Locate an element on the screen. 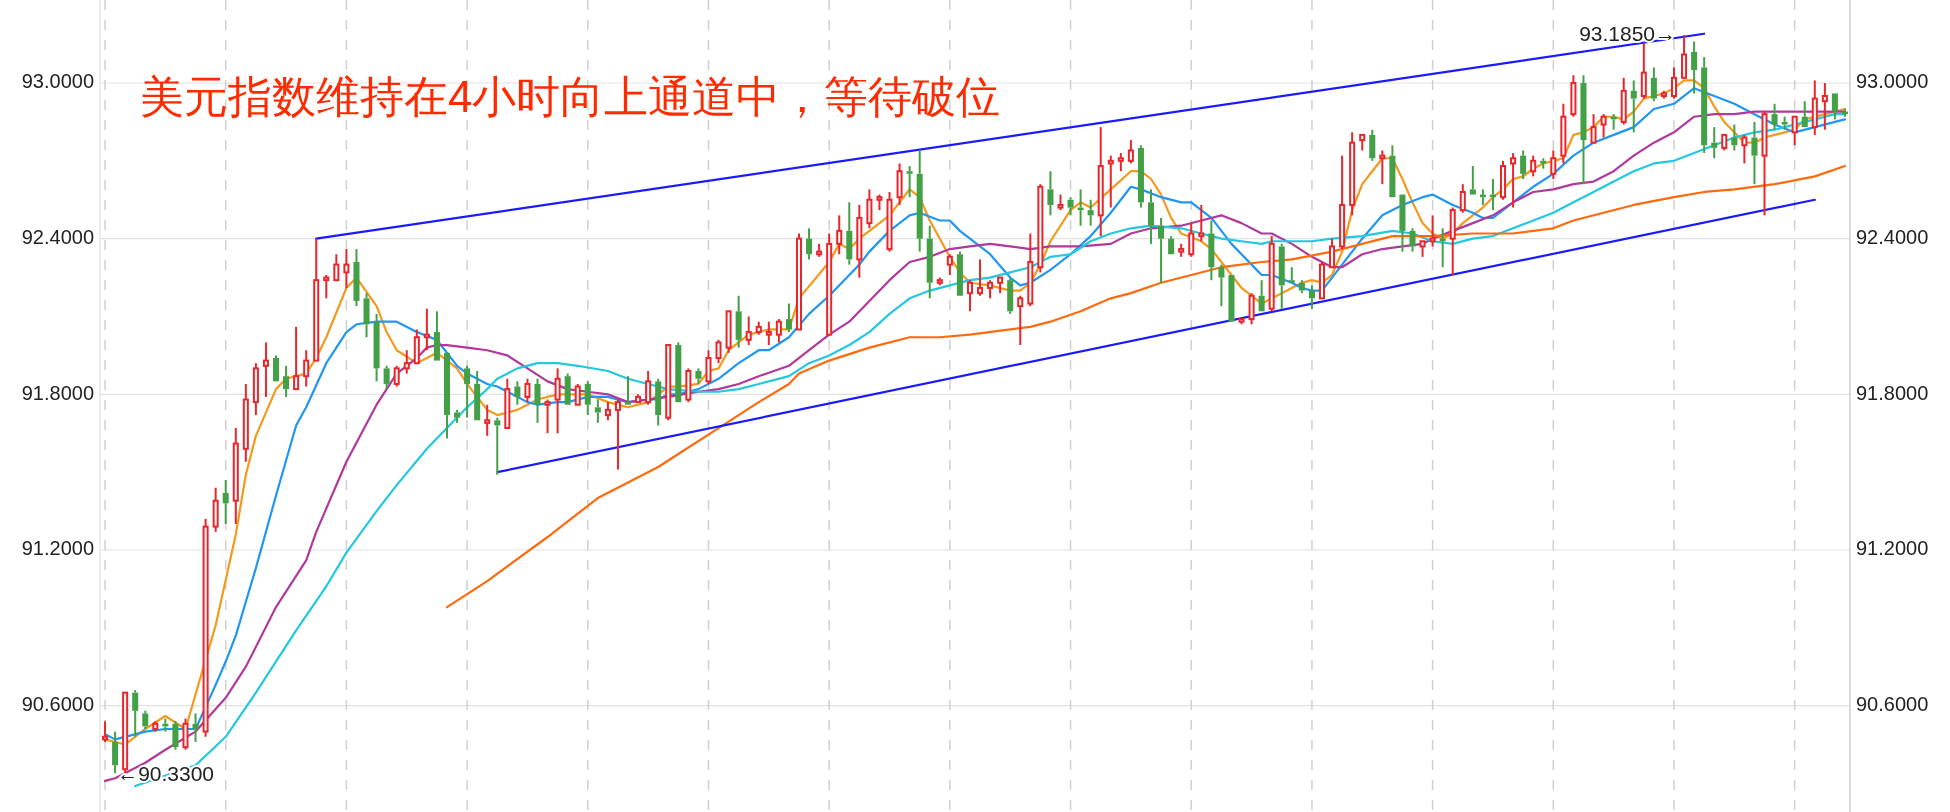 The height and width of the screenshot is (812, 1950). y-tick-label: 92.4000 is located at coordinates (57, 236).